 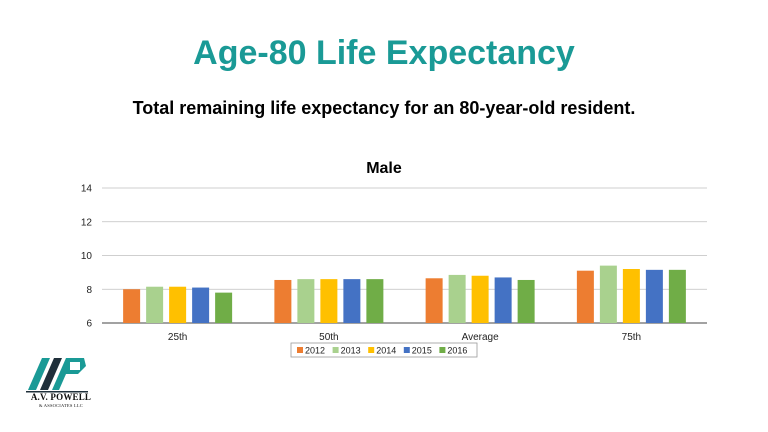 What do you see at coordinates (608, 294) in the screenshot?
I see `bar-2013-75th` at bounding box center [608, 294].